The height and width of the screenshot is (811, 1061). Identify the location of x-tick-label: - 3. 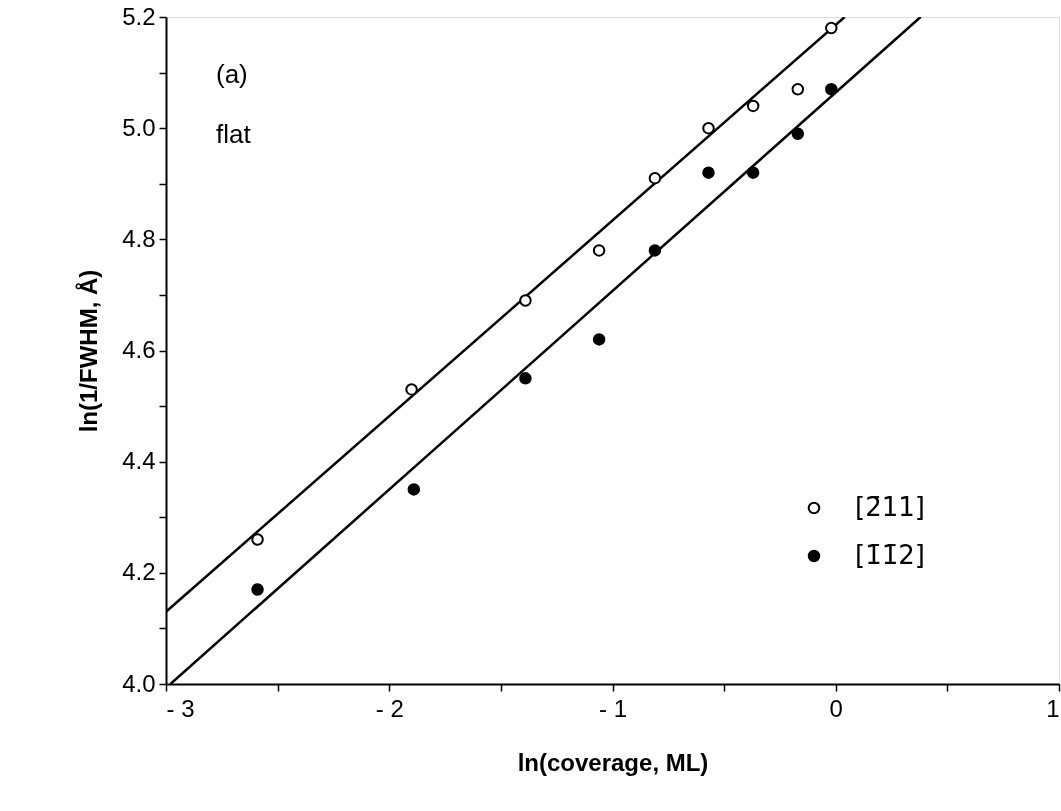
(180, 708).